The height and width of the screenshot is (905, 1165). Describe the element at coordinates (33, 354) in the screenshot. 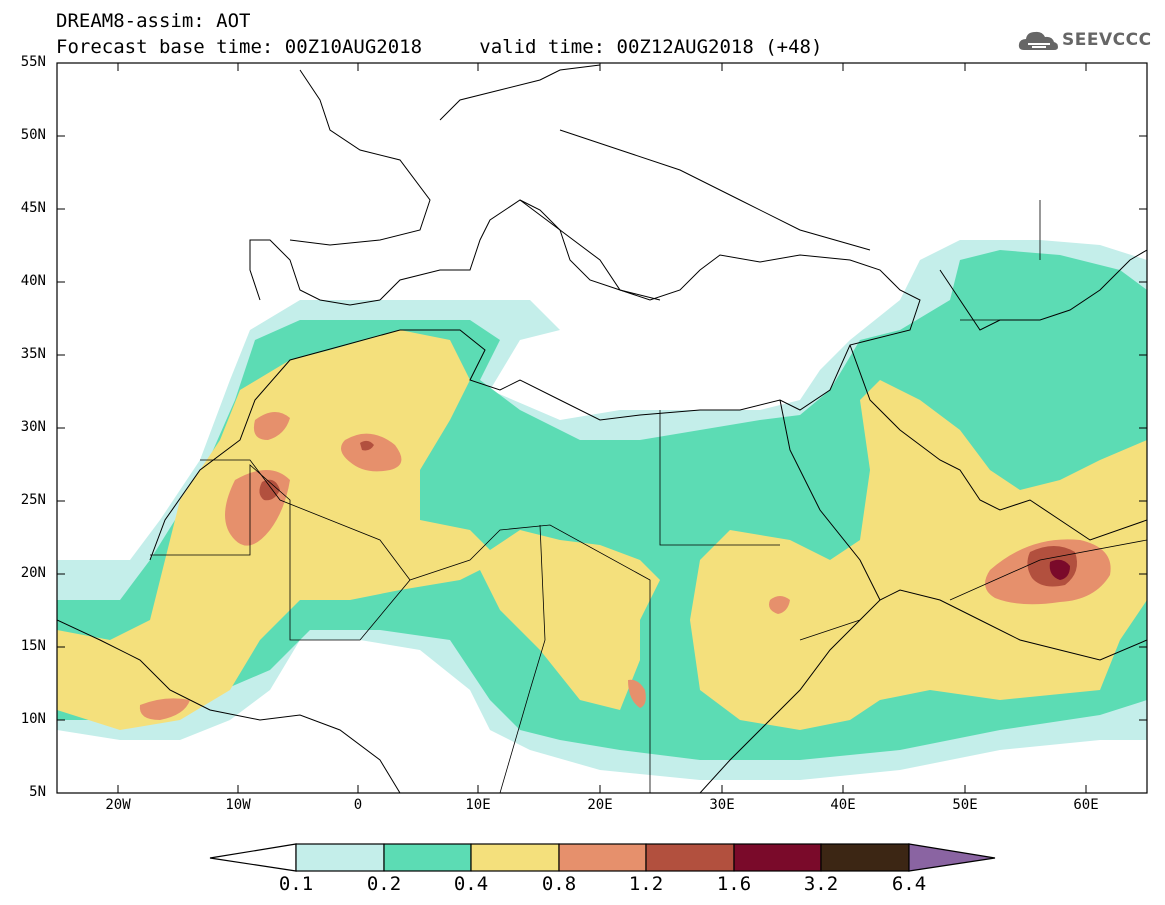

I see `lat-label: 35N` at that location.